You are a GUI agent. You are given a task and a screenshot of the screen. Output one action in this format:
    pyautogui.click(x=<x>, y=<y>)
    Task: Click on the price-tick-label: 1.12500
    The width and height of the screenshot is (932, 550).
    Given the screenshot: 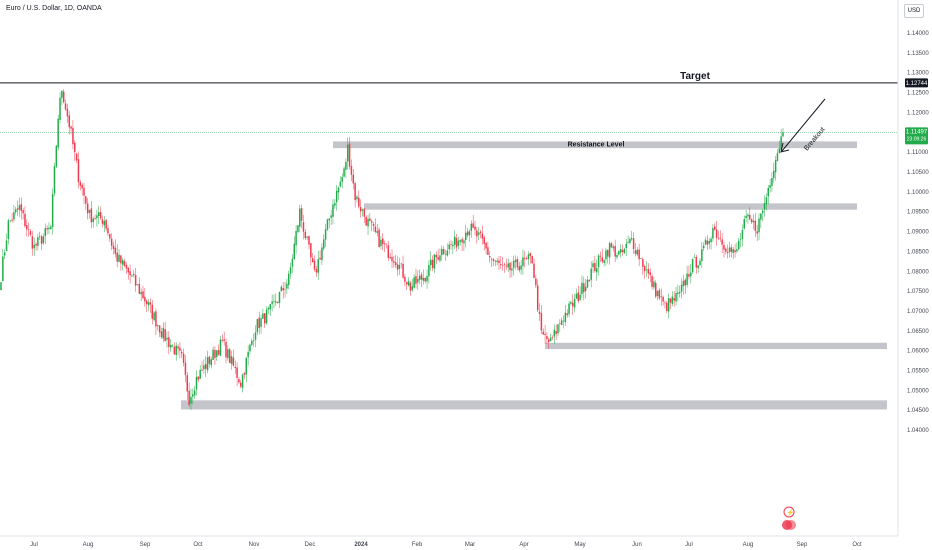 What is the action you would take?
    pyautogui.click(x=918, y=94)
    